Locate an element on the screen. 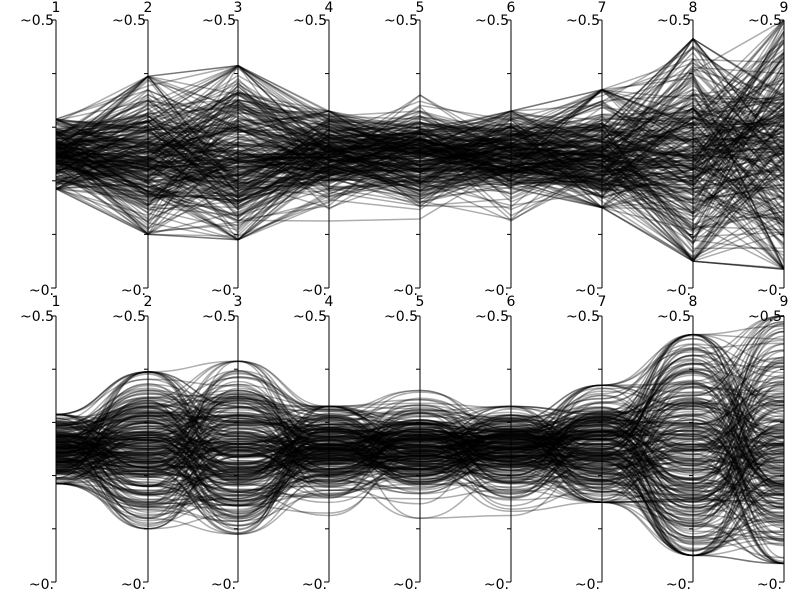 Image resolution: width=800 pixels, height=600 pixels. axis-name-label: 2 is located at coordinates (148, 302).